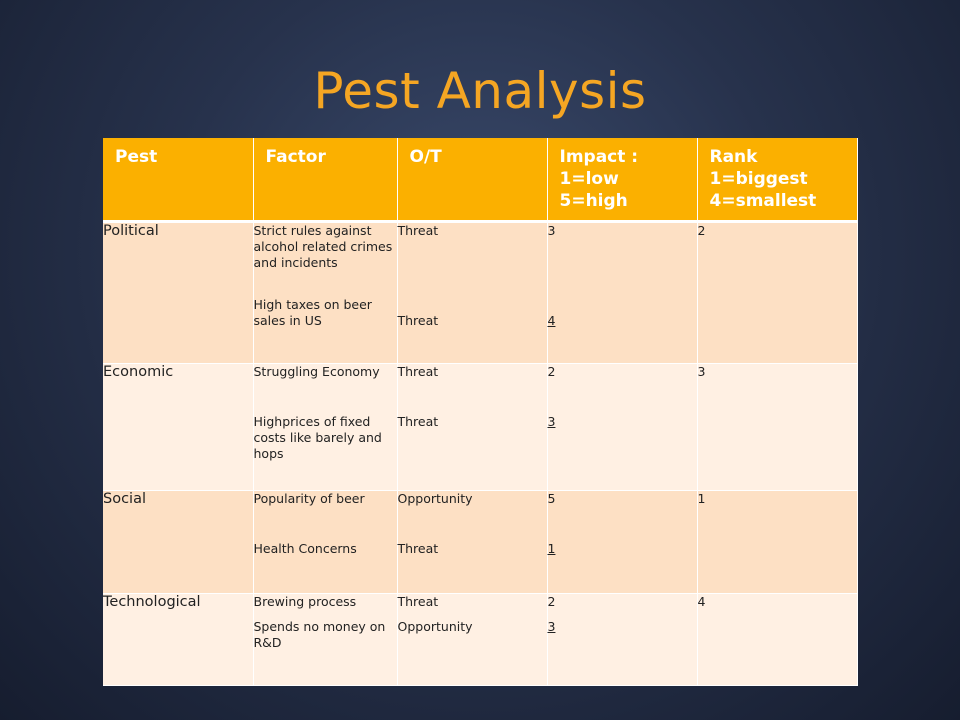 The height and width of the screenshot is (720, 960). What do you see at coordinates (325, 180) in the screenshot?
I see `header-factor: Factor` at bounding box center [325, 180].